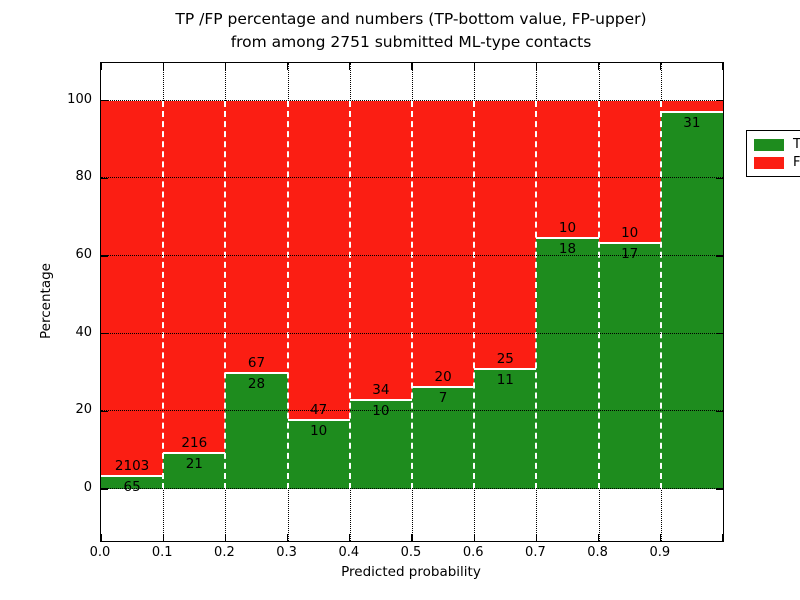  I want to click on x-tick-label: 0.8, so click(597, 552).